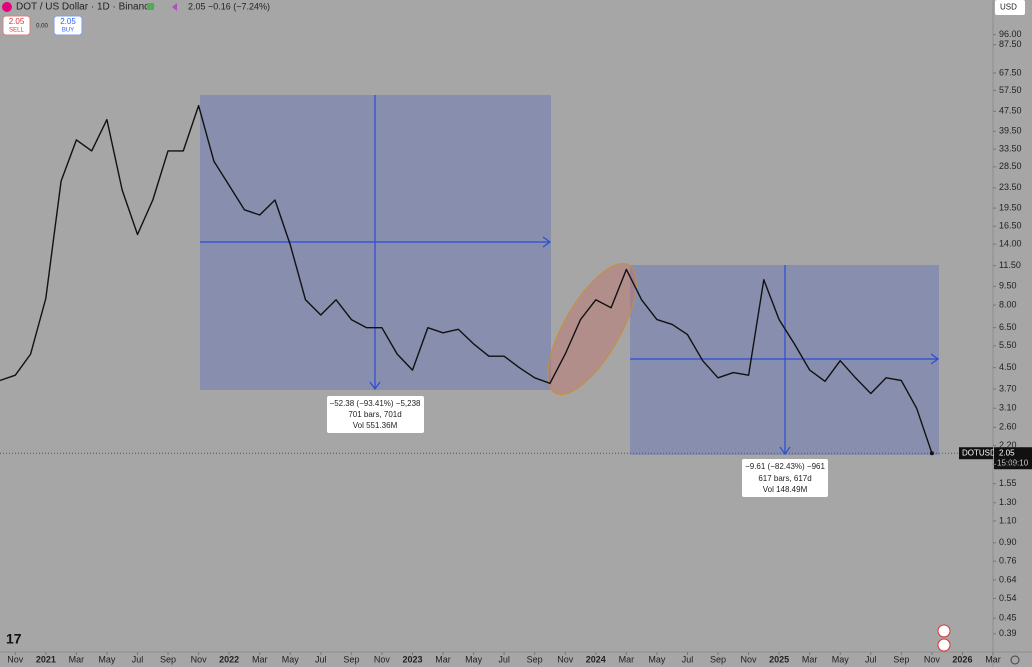 Image resolution: width=1032 pixels, height=667 pixels. I want to click on y-tick-label: 28.50, so click(1010, 166).